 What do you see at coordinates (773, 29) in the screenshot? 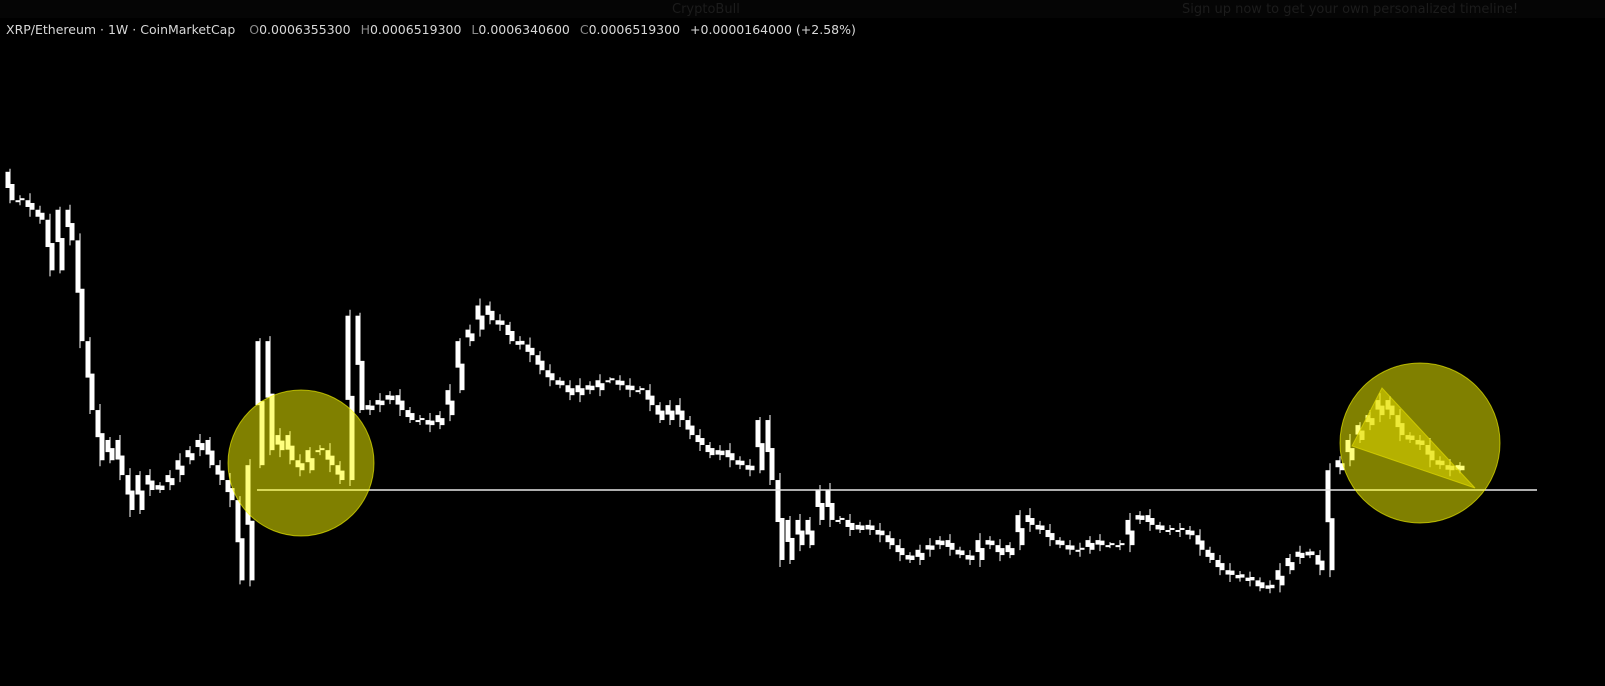
I see `change-value: +0.0000164000 (+2.58%)` at bounding box center [773, 29].